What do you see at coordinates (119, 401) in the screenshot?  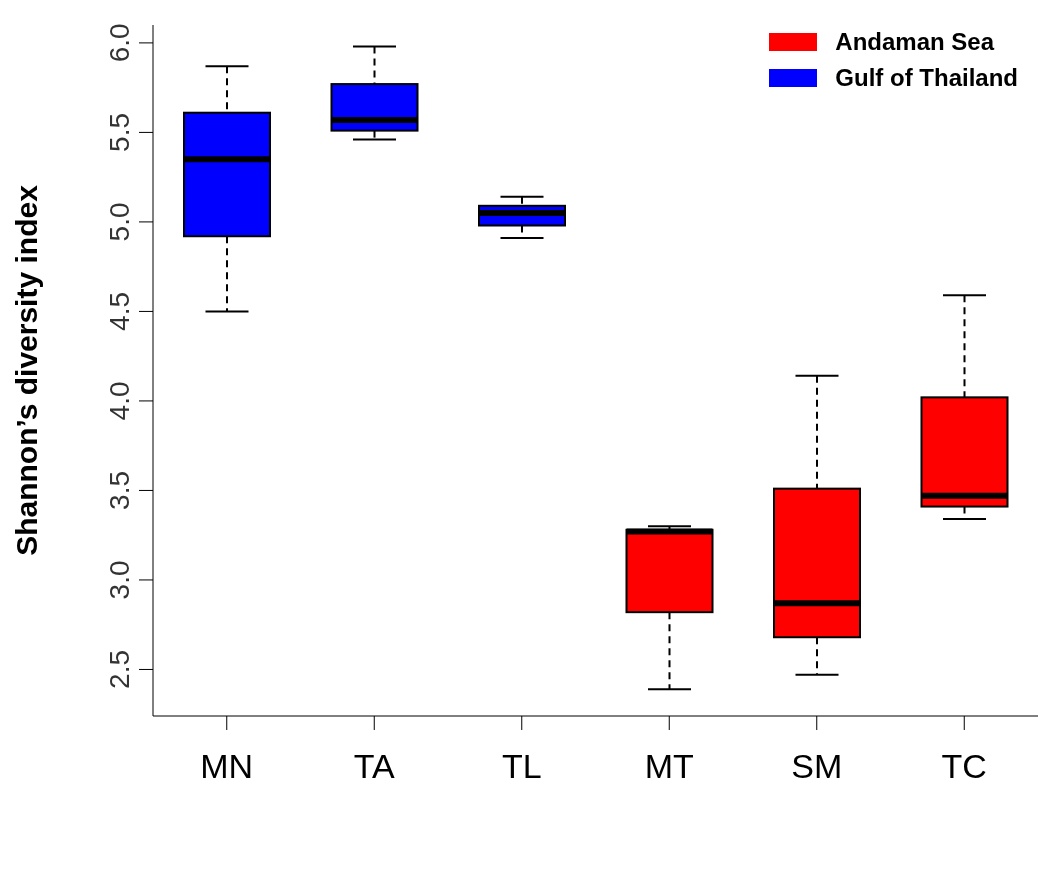 I see `y-tick-label: 4.0` at bounding box center [119, 401].